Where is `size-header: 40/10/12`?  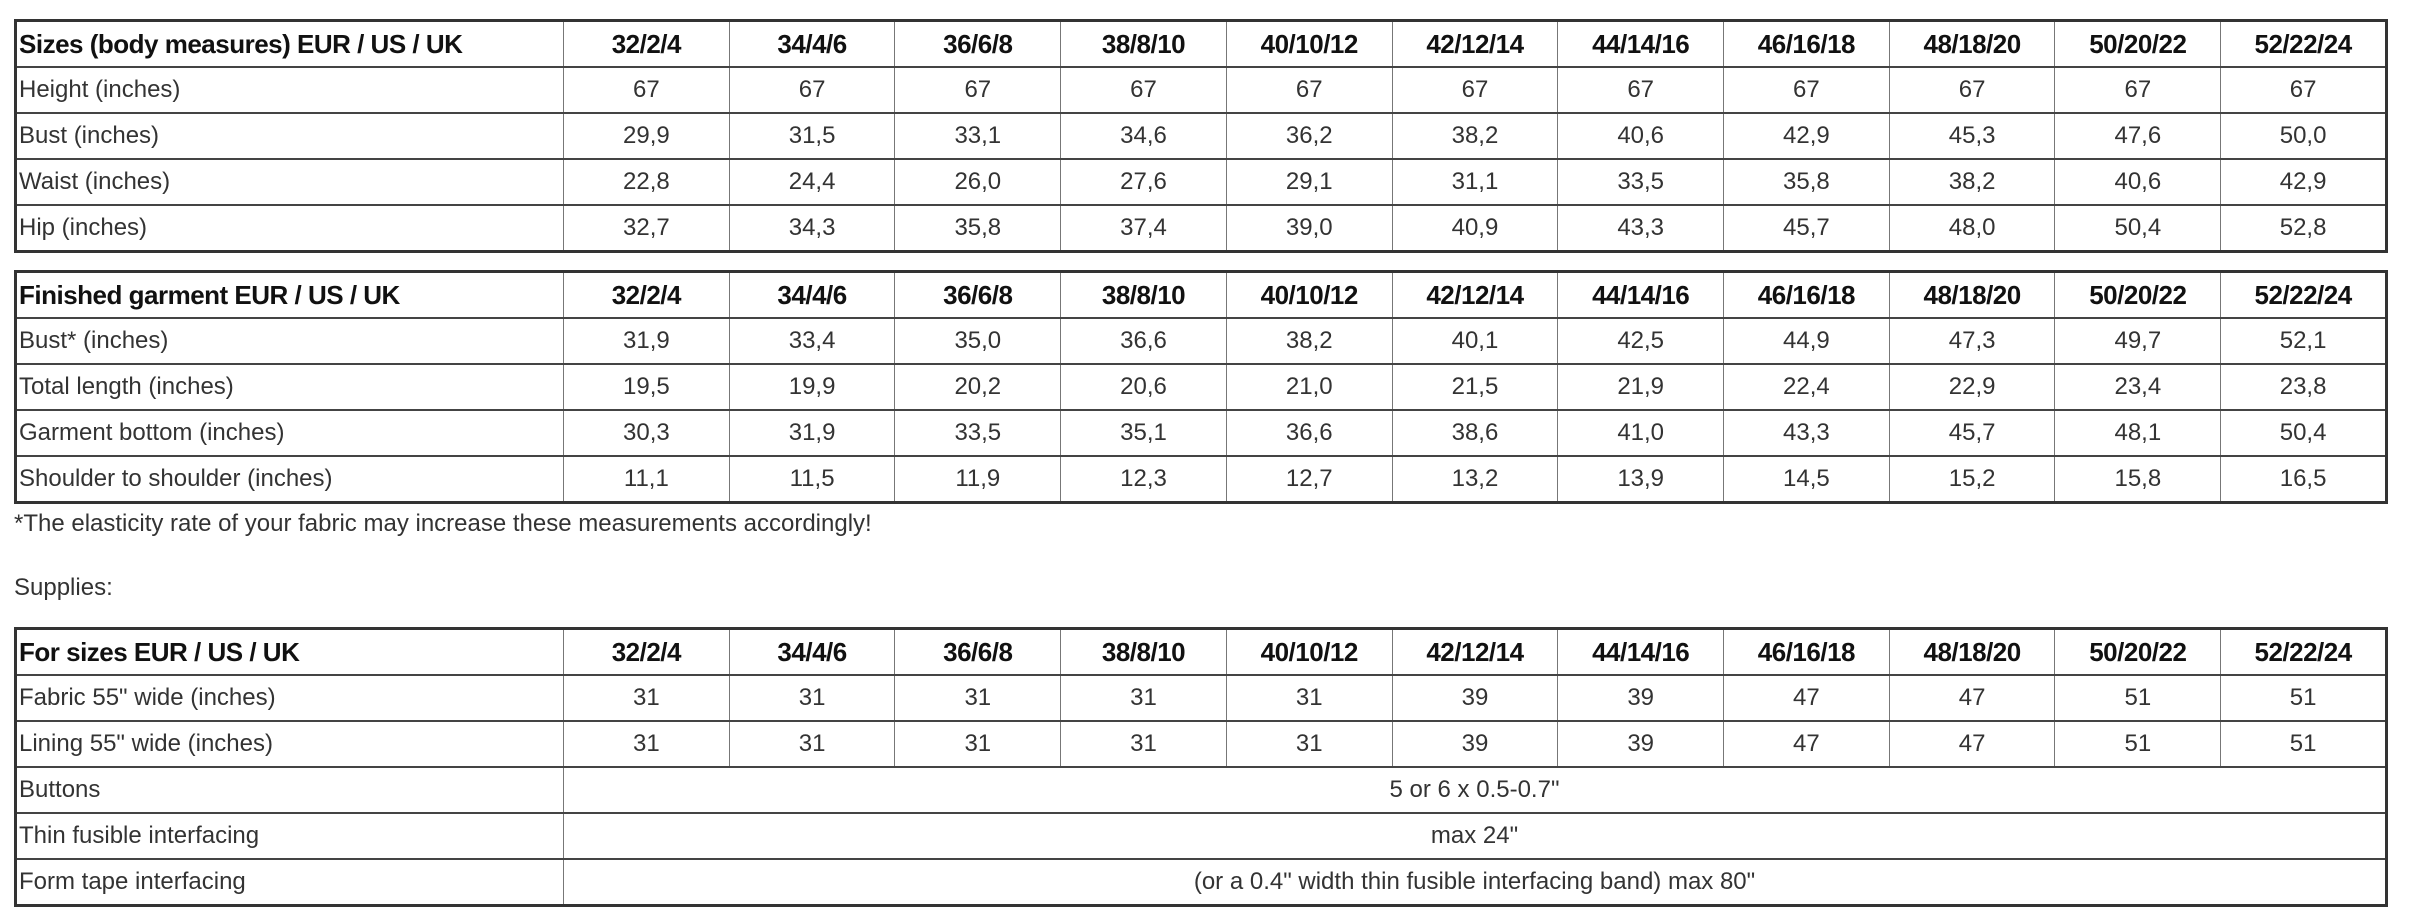
size-header: 40/10/12 is located at coordinates (1309, 43).